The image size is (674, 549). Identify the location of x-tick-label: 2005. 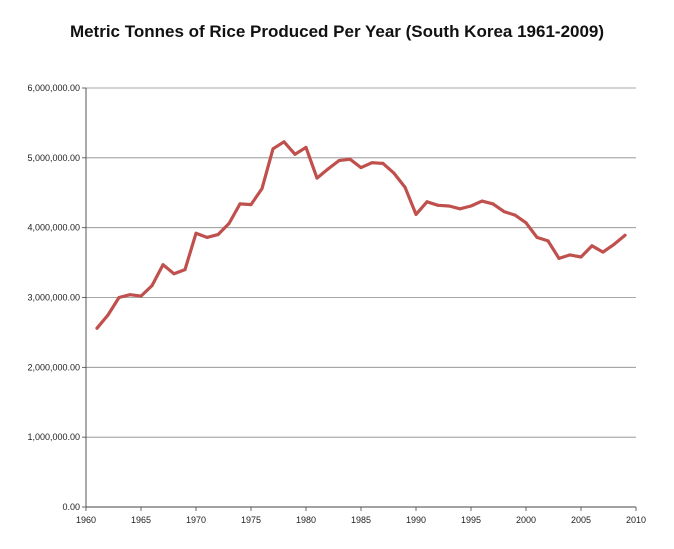
(581, 520).